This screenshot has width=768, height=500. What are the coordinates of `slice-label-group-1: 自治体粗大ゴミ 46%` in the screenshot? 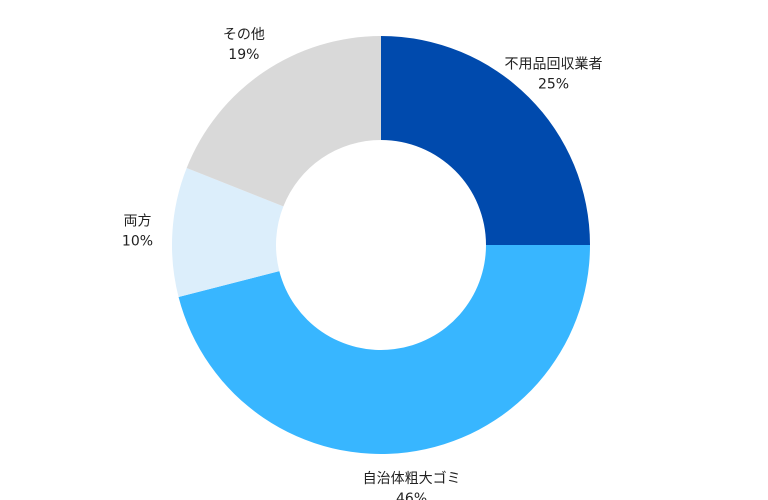 It's located at (412, 485).